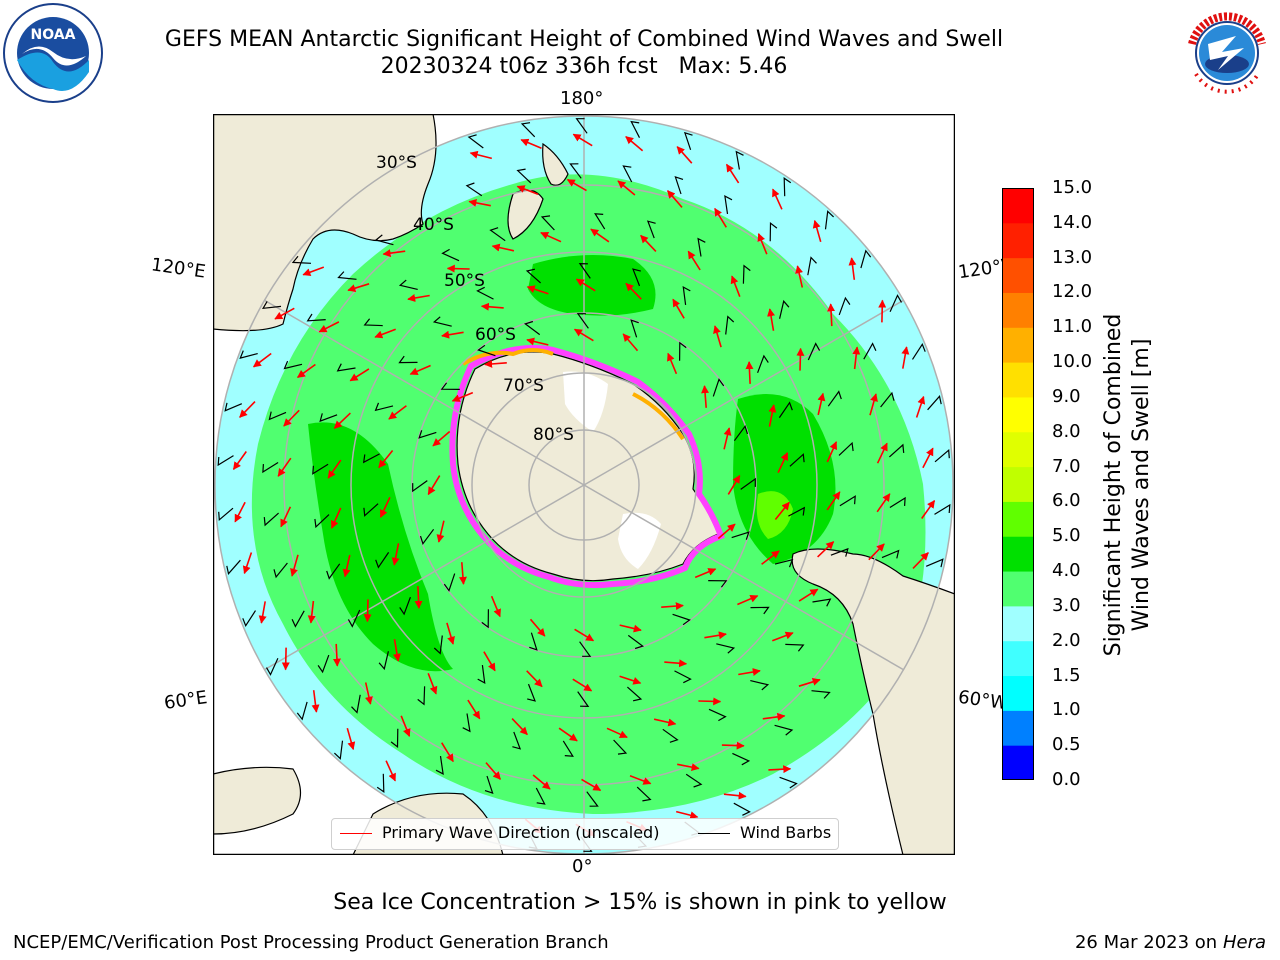 The image size is (1280, 960). I want to click on ocean-high-waves-indian, so click(380, 547).